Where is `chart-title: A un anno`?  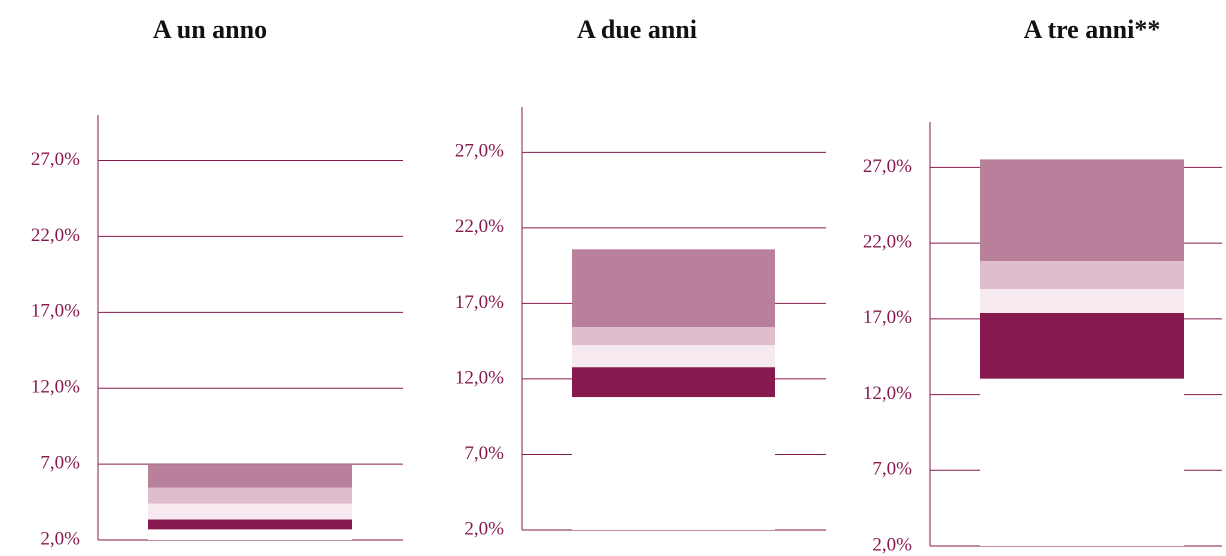
chart-title: A un anno is located at coordinates (210, 29).